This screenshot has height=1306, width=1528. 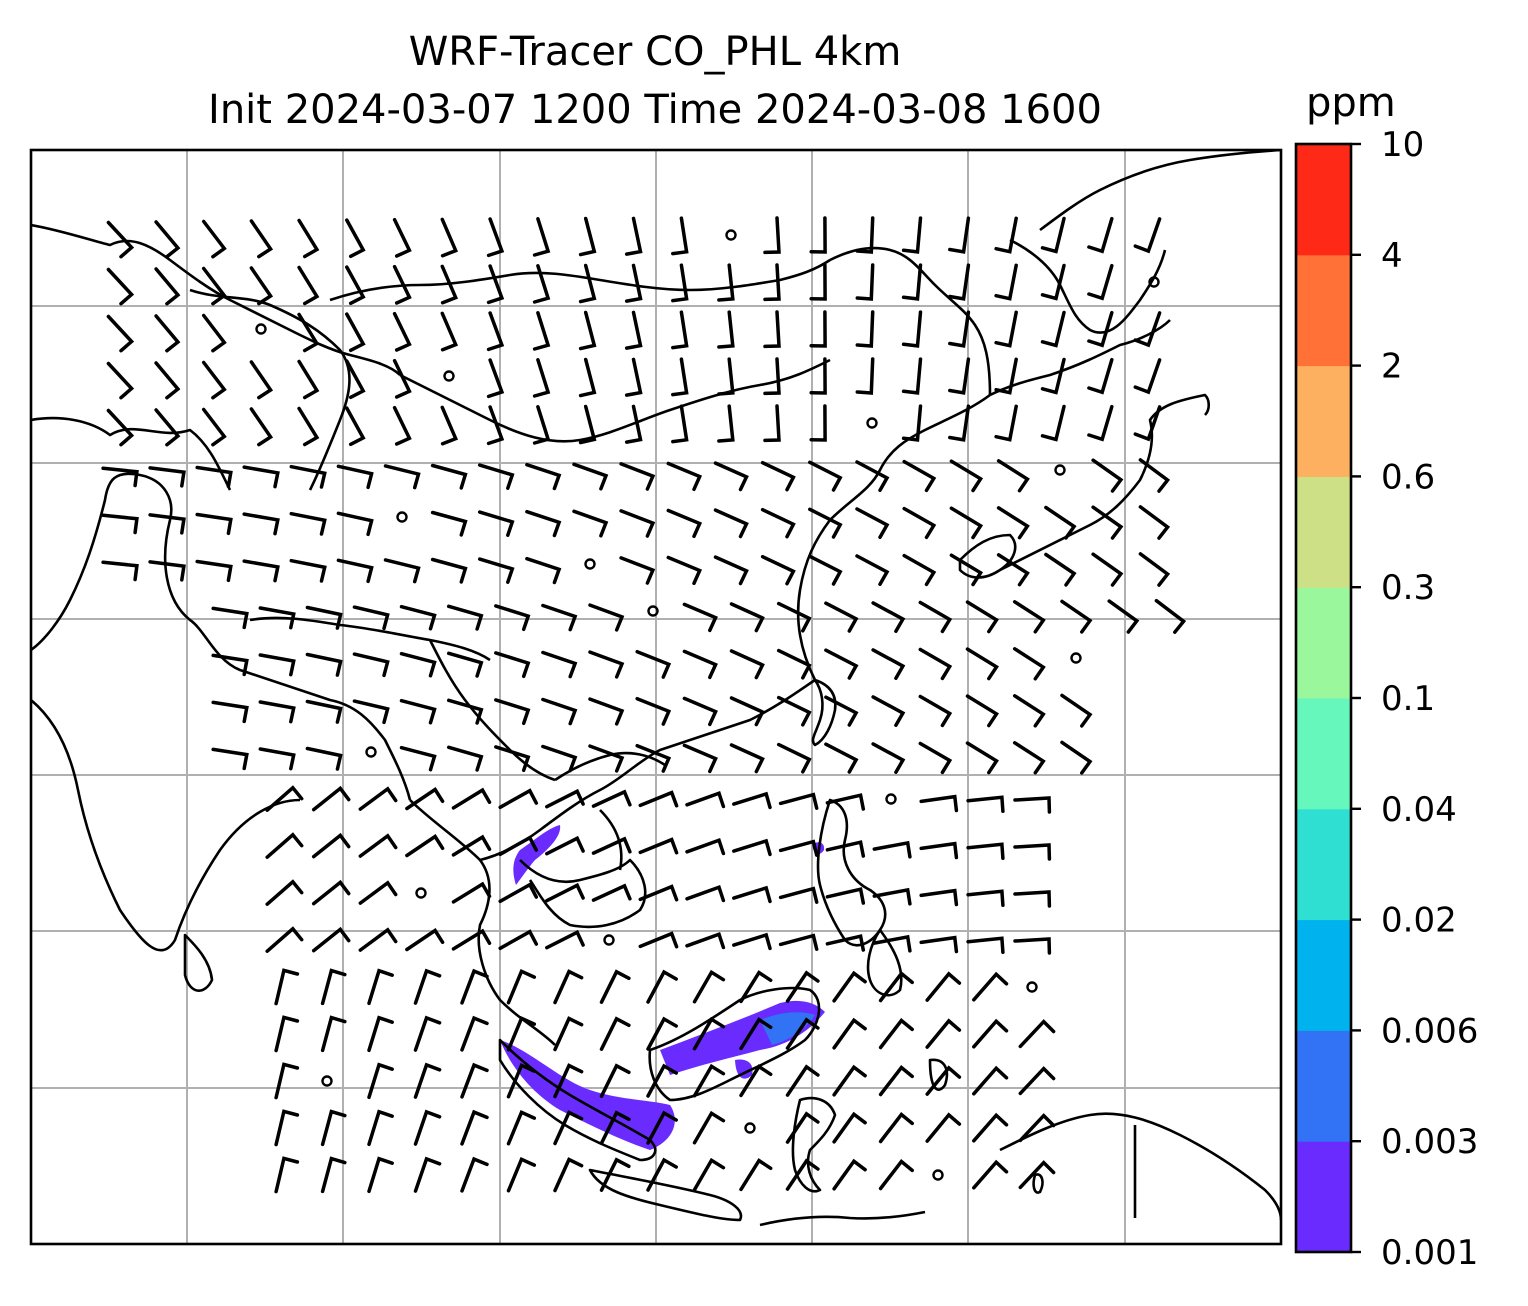 I want to click on coast-borneo, so click(x=734, y=1044).